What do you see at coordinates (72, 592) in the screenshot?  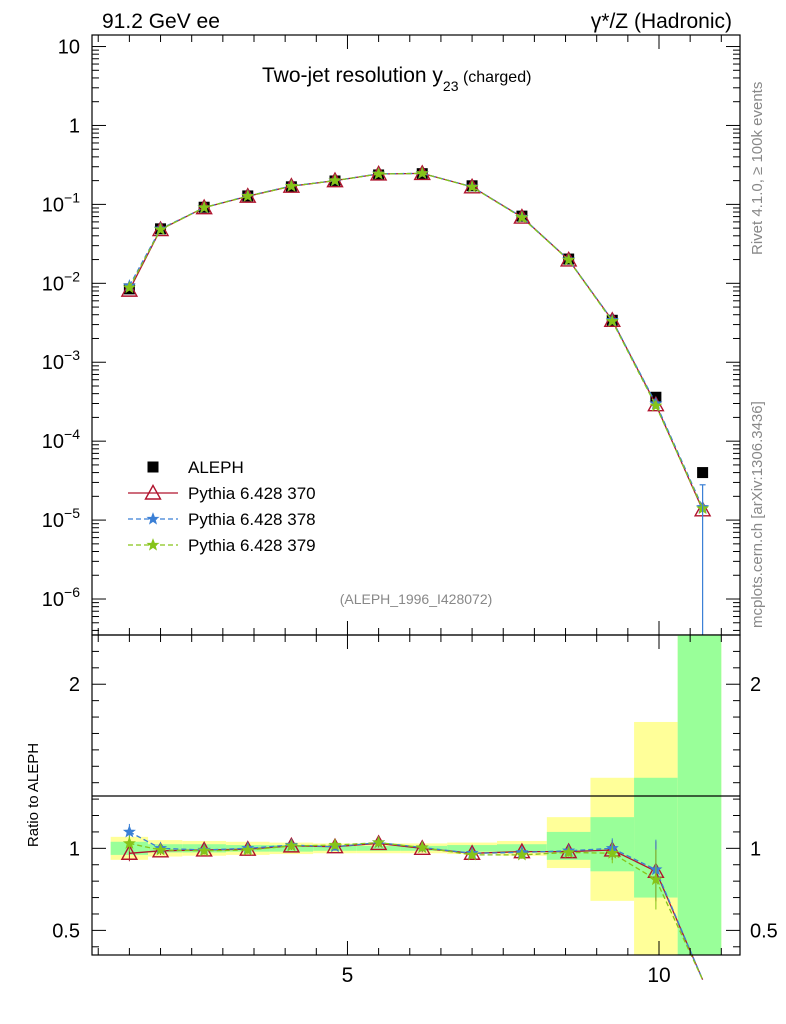 I see `y-tick-exponent: −6` at bounding box center [72, 592].